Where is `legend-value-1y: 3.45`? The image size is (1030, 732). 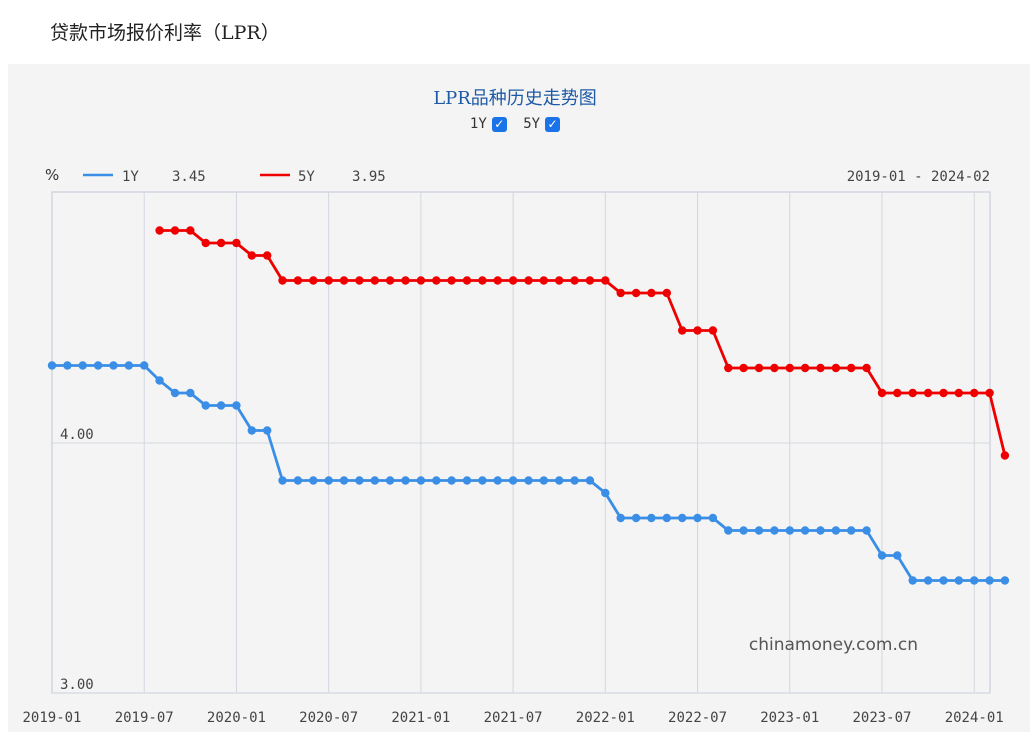 legend-value-1y: 3.45 is located at coordinates (189, 177).